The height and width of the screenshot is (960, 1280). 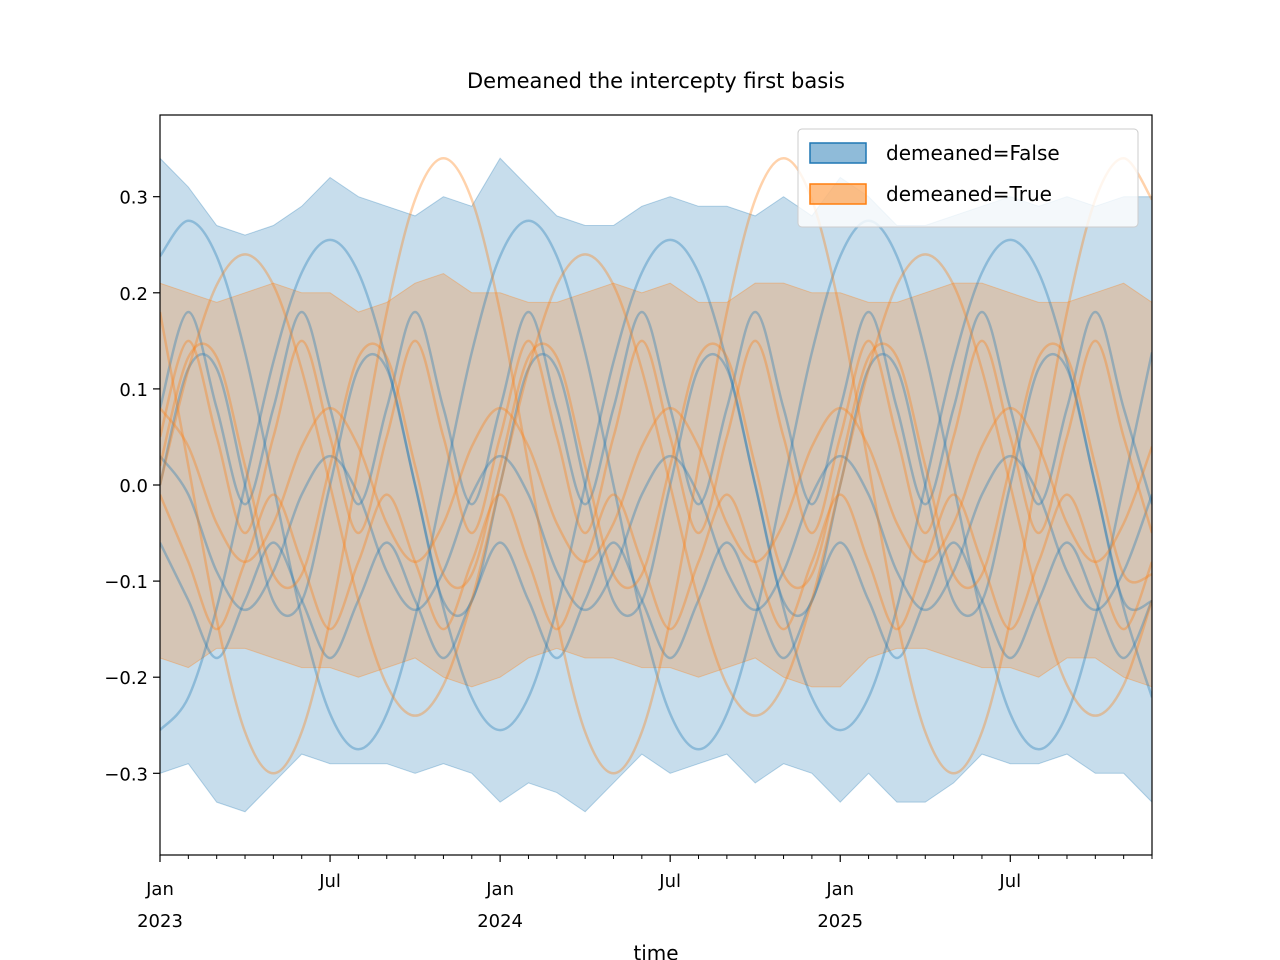 I want to click on x-tick-label: Jan 2024, so click(x=500, y=905).